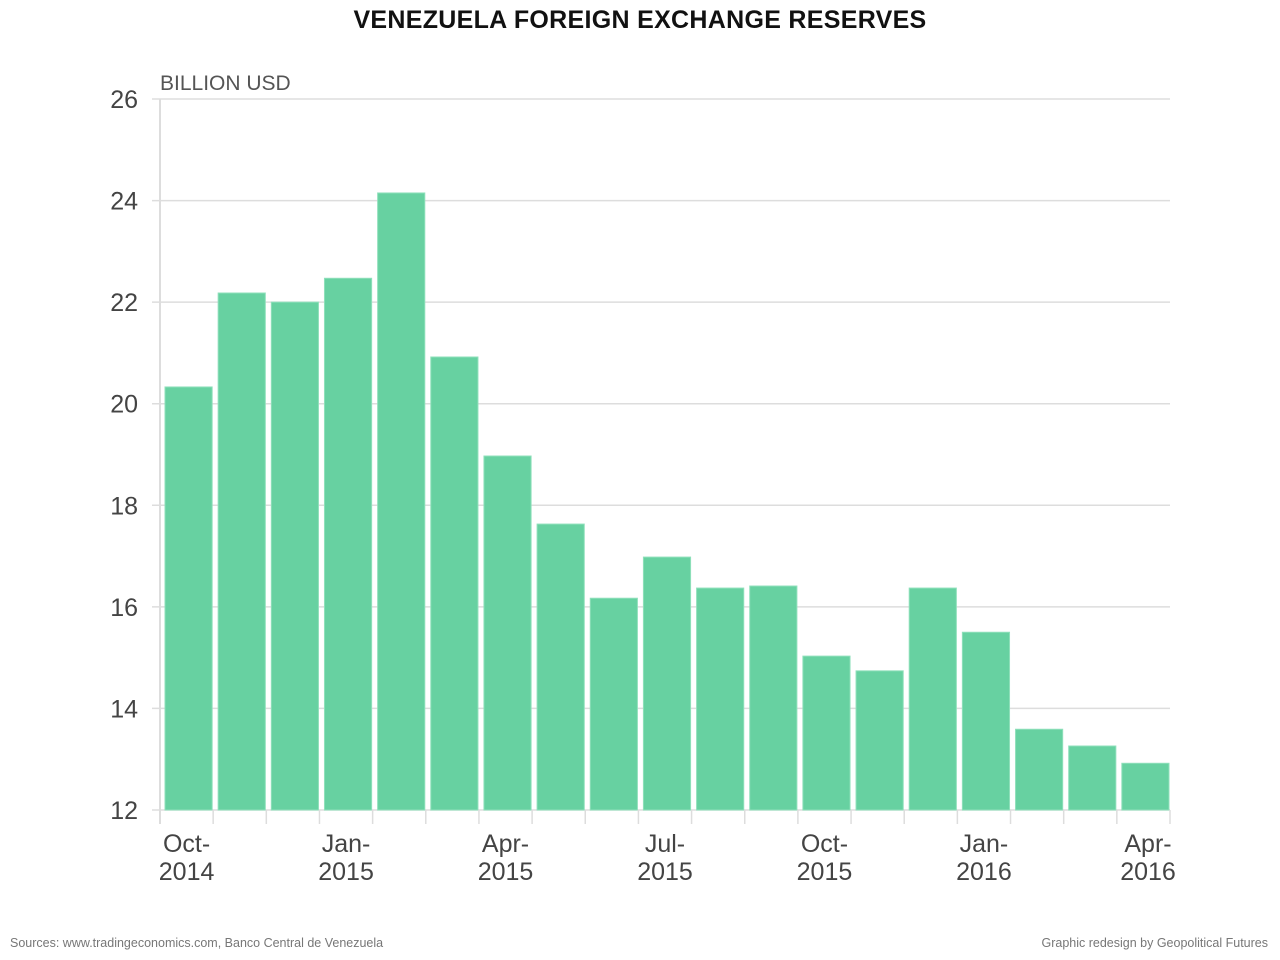  What do you see at coordinates (124, 811) in the screenshot?
I see `y-tick-label: 12` at bounding box center [124, 811].